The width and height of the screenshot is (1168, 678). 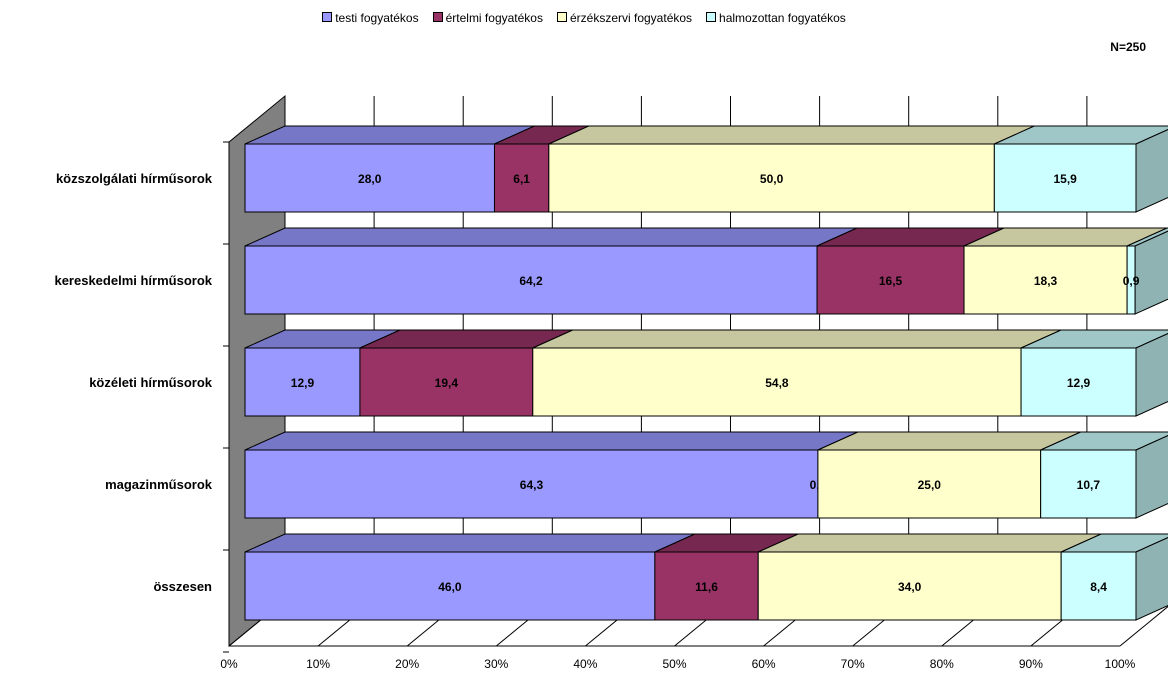 I want to click on data-label: 19,4, so click(x=447, y=383).